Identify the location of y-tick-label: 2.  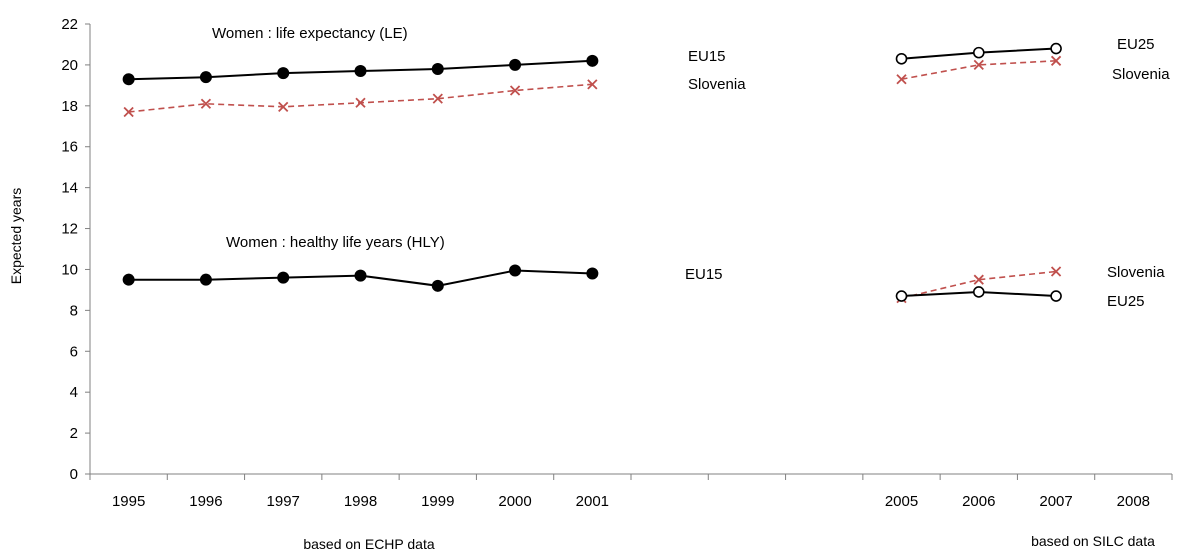
(74, 433).